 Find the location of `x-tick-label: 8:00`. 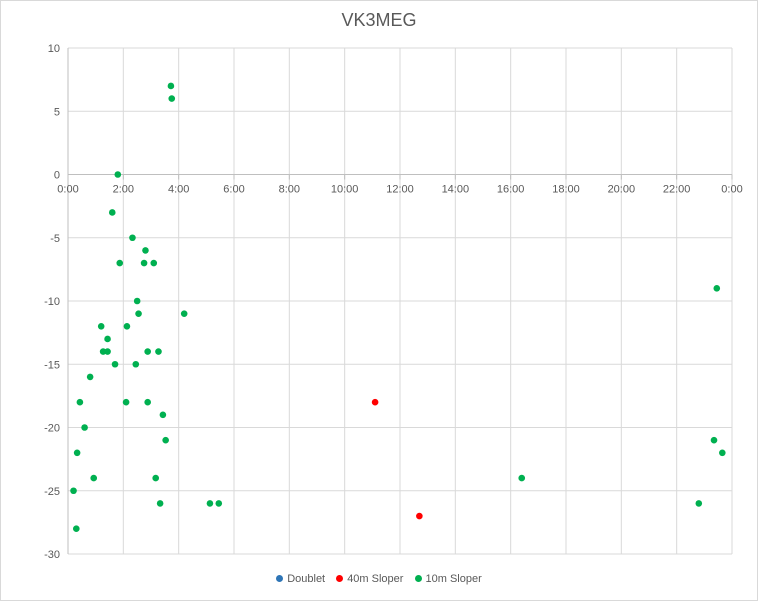

x-tick-label: 8:00 is located at coordinates (289, 190).